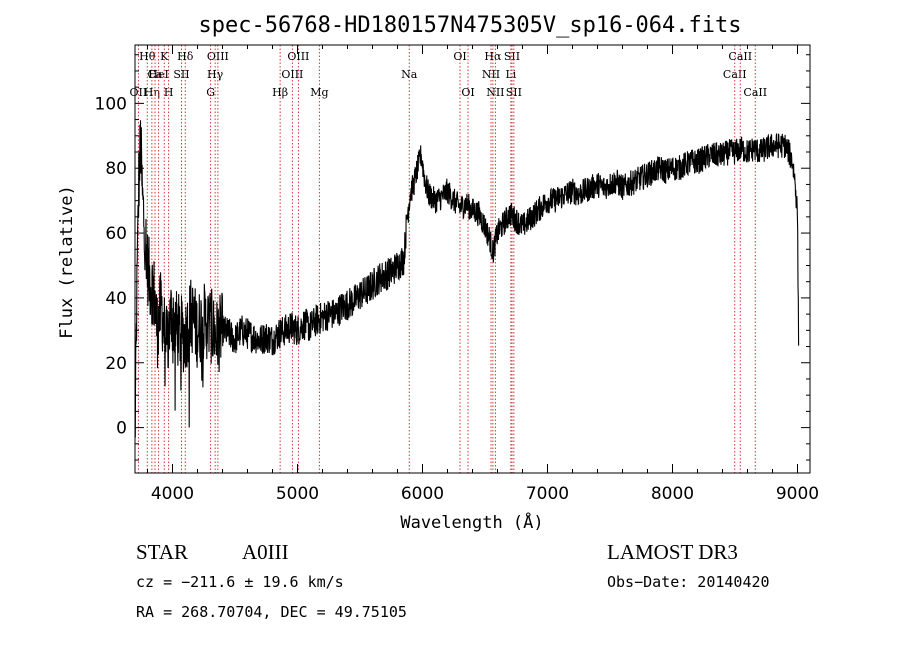  What do you see at coordinates (121, 429) in the screenshot?
I see `y-tick-label: 0` at bounding box center [121, 429].